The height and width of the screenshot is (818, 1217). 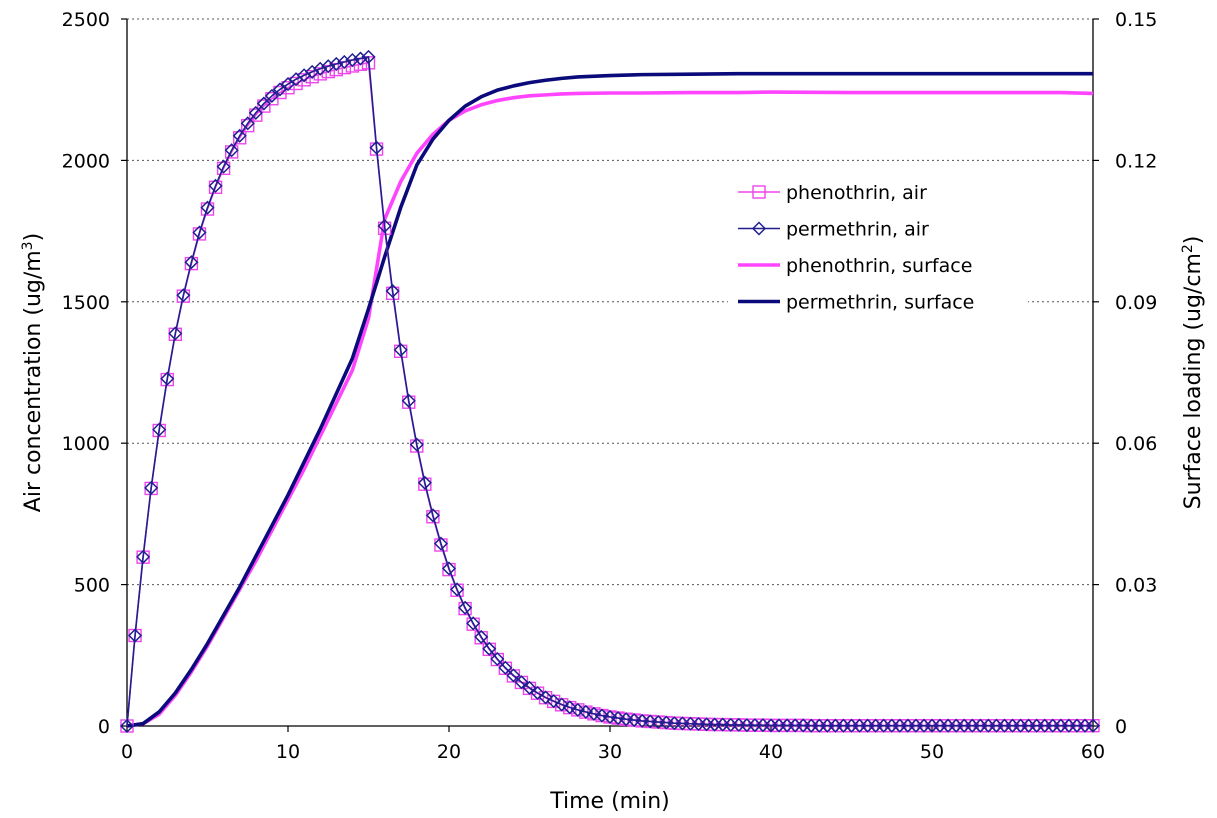 I want to click on x-tick-label: 50, so click(x=932, y=752).